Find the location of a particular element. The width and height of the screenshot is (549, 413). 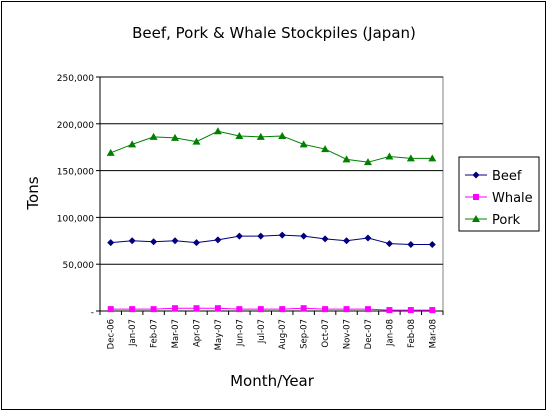

x-tick-label: Apr-07 is located at coordinates (197, 333).